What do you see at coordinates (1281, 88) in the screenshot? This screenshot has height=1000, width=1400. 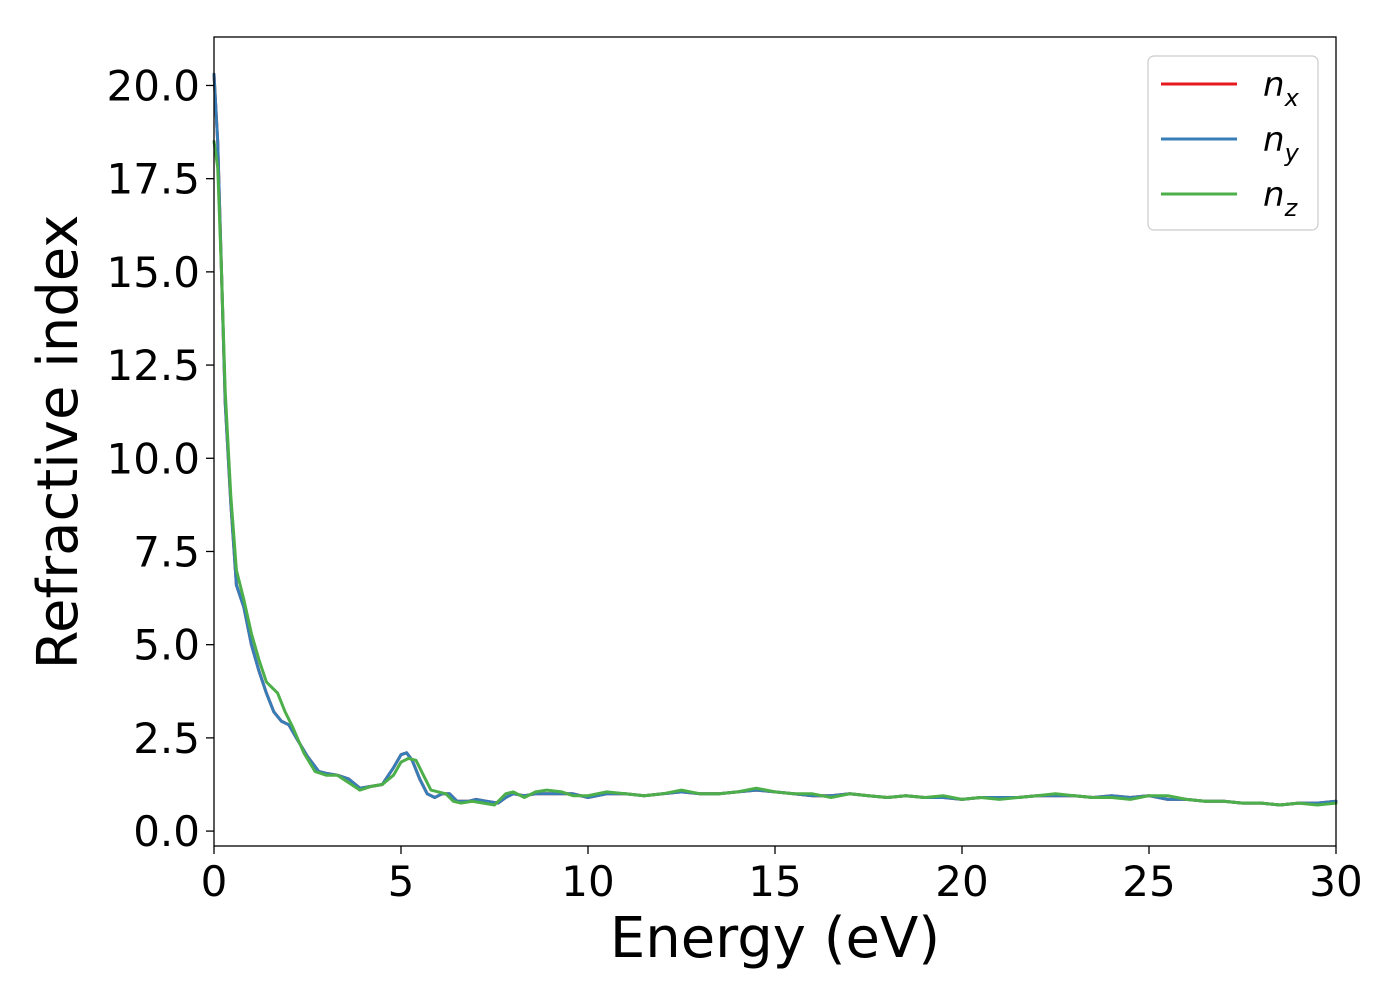 I see `legend-label-x: nx` at bounding box center [1281, 88].